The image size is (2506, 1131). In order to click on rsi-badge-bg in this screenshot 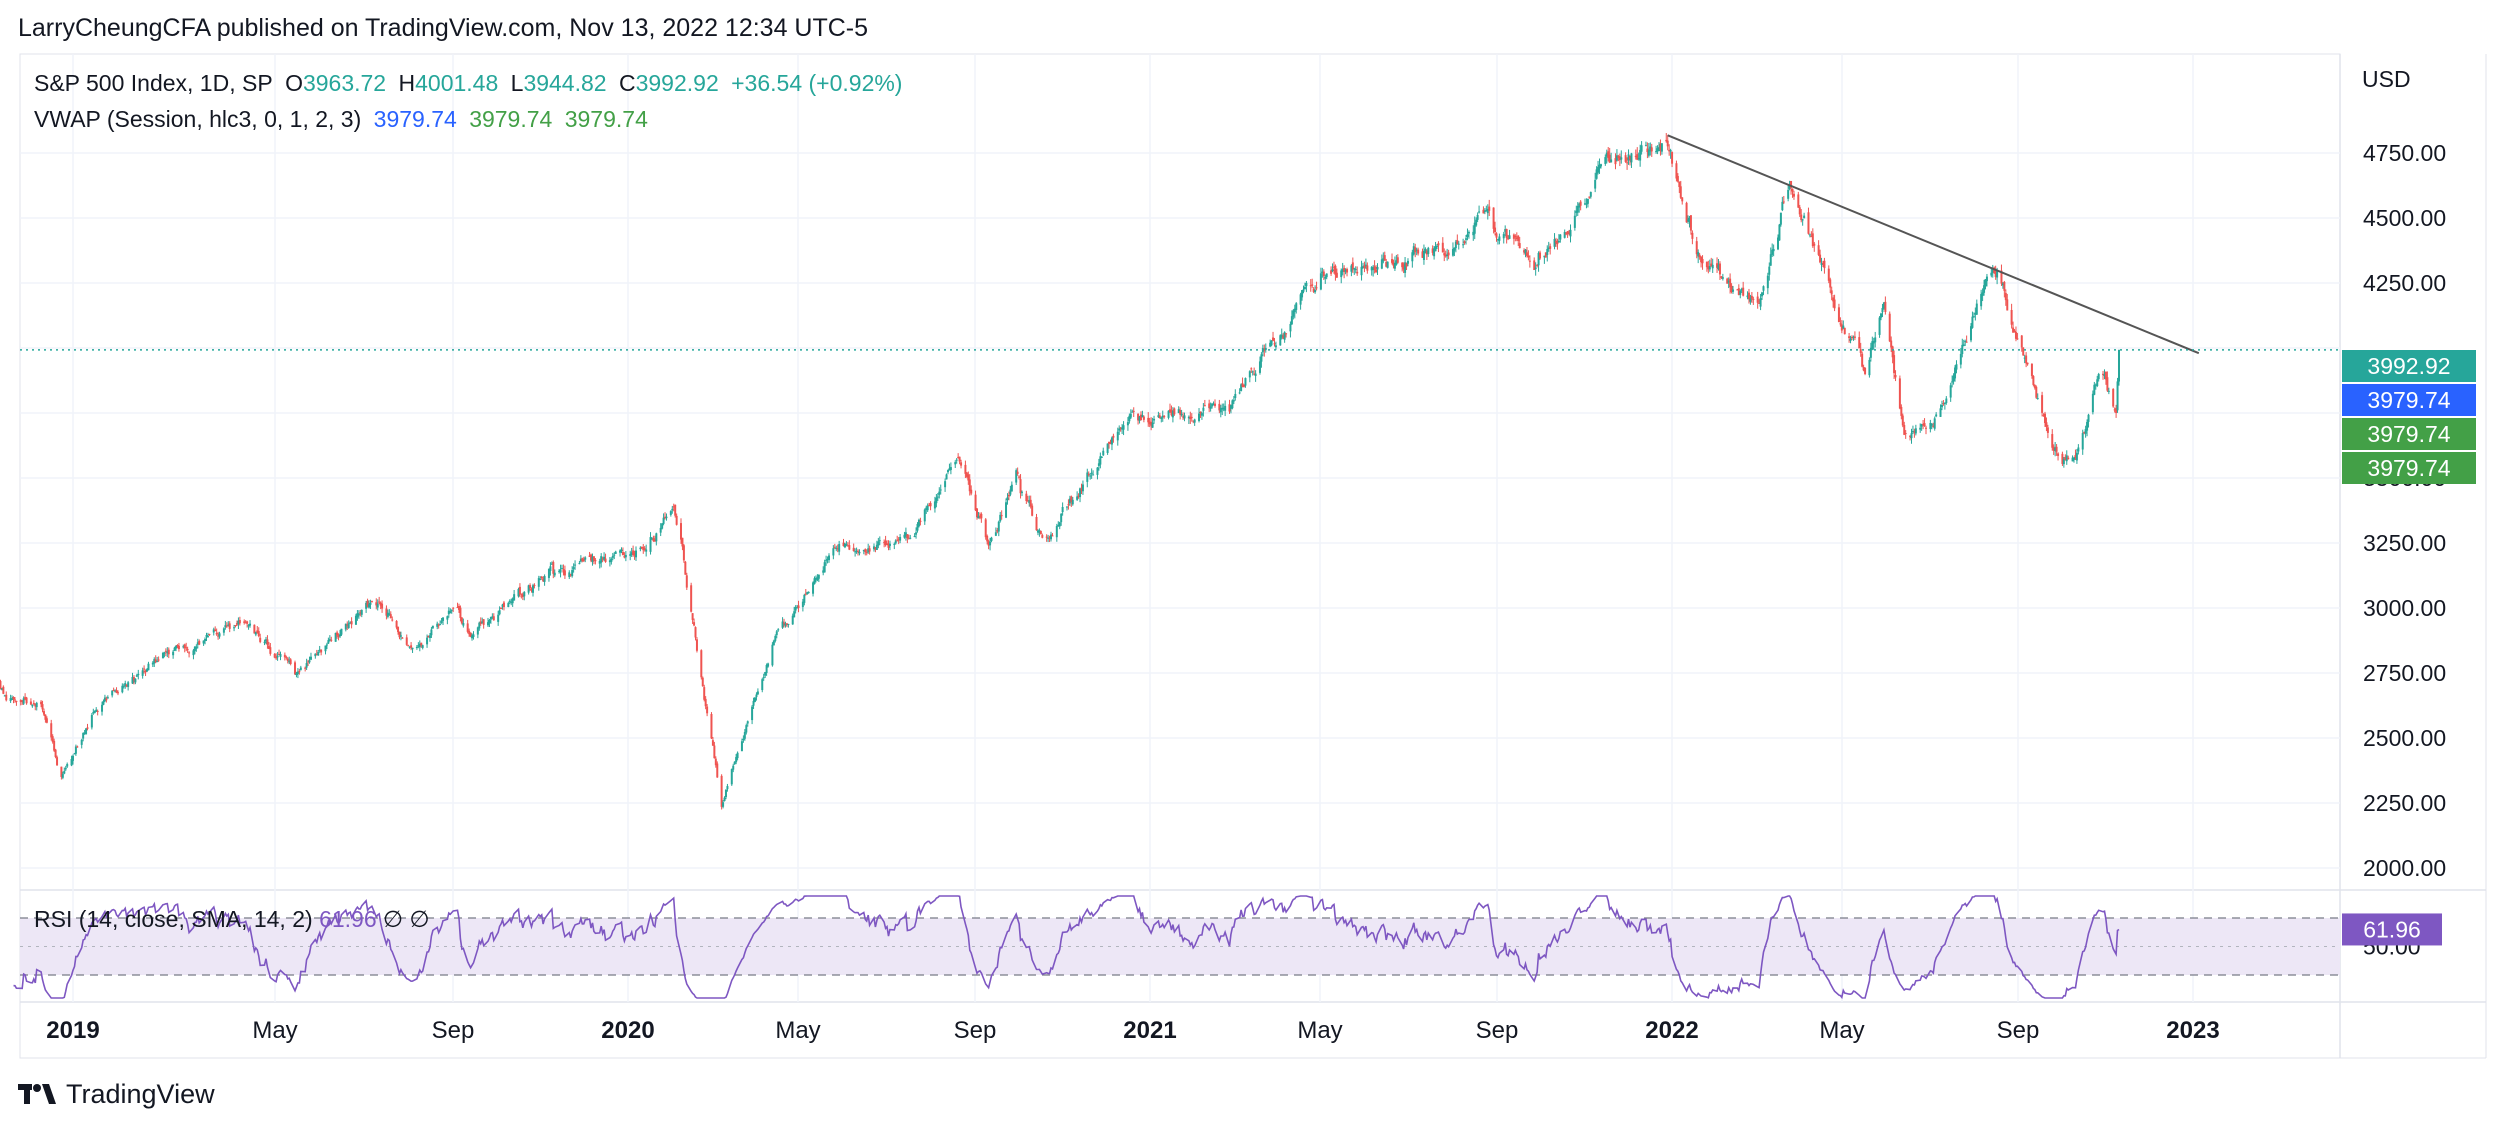, I will do `click(2392, 929)`.